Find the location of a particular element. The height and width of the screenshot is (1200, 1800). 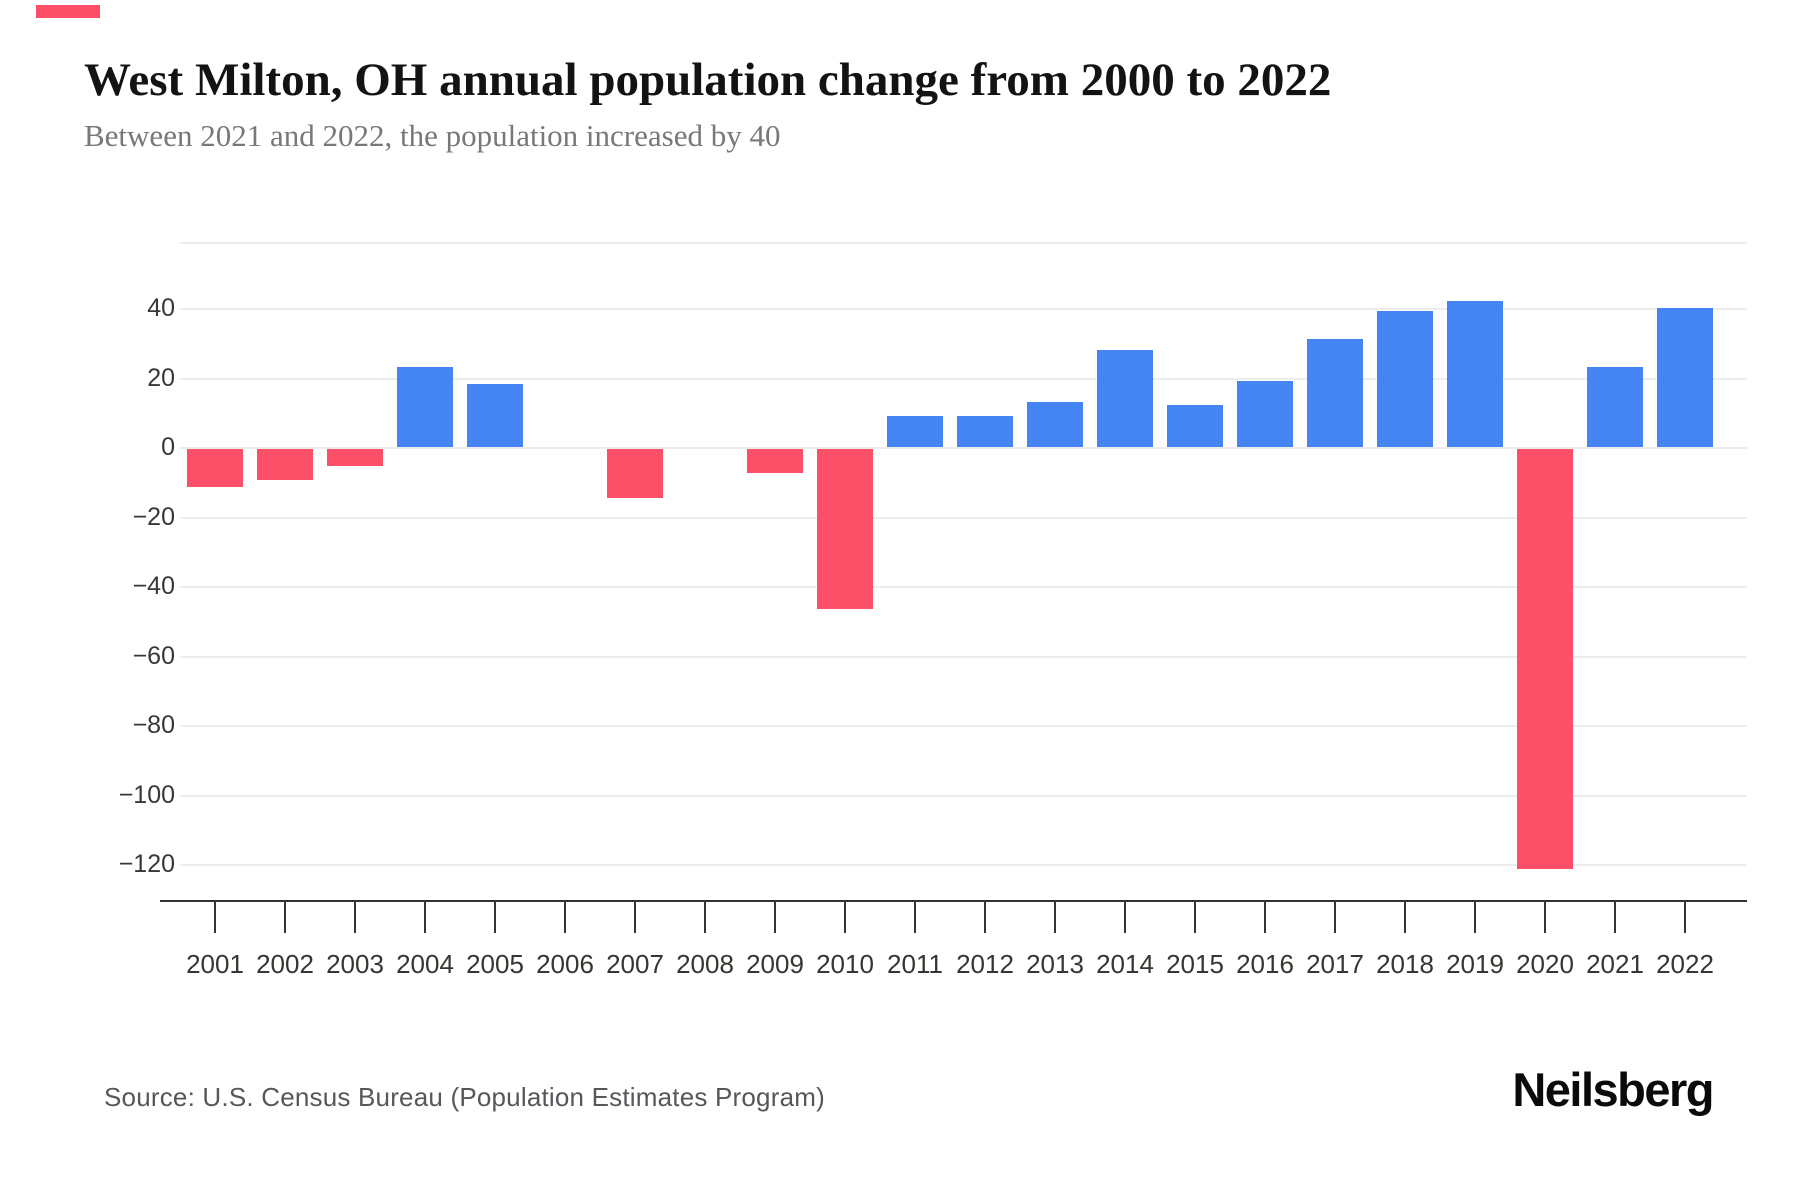

x-tick-label-2012: 2012 is located at coordinates (985, 964).